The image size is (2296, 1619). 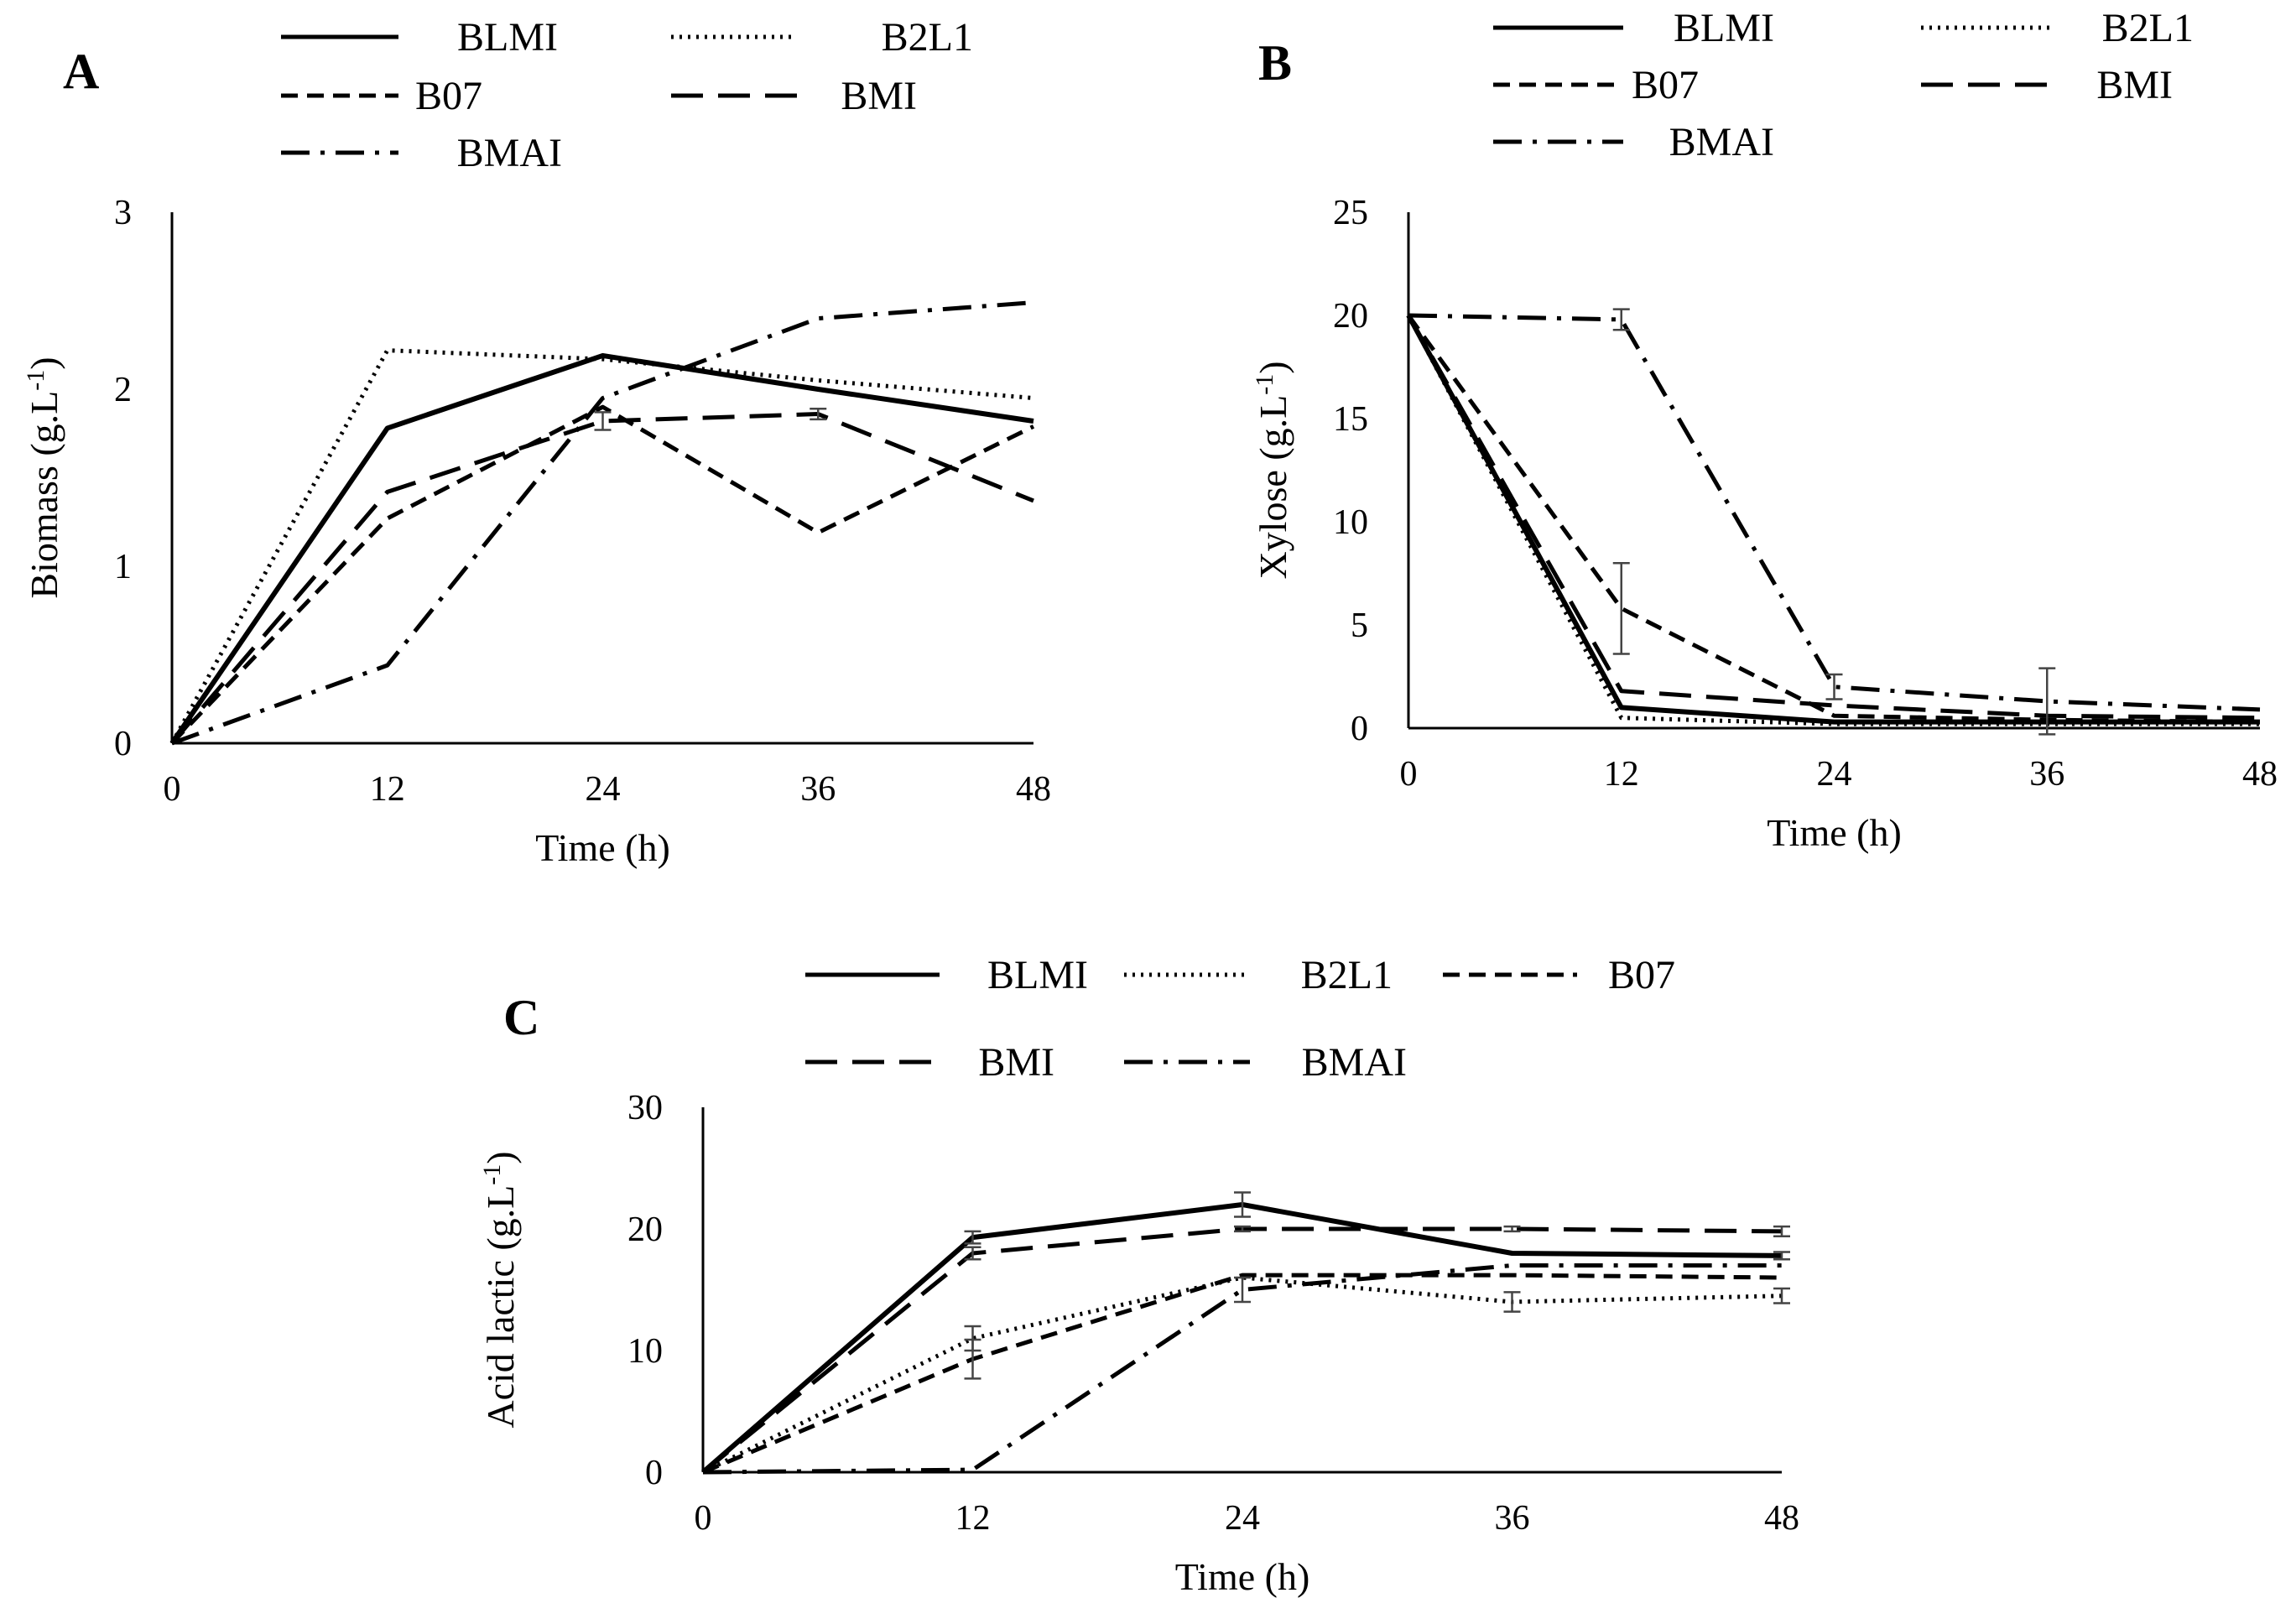 What do you see at coordinates (1273, 487) in the screenshot?
I see `y-axis-title-main: Xylose (g.L` at bounding box center [1273, 487].